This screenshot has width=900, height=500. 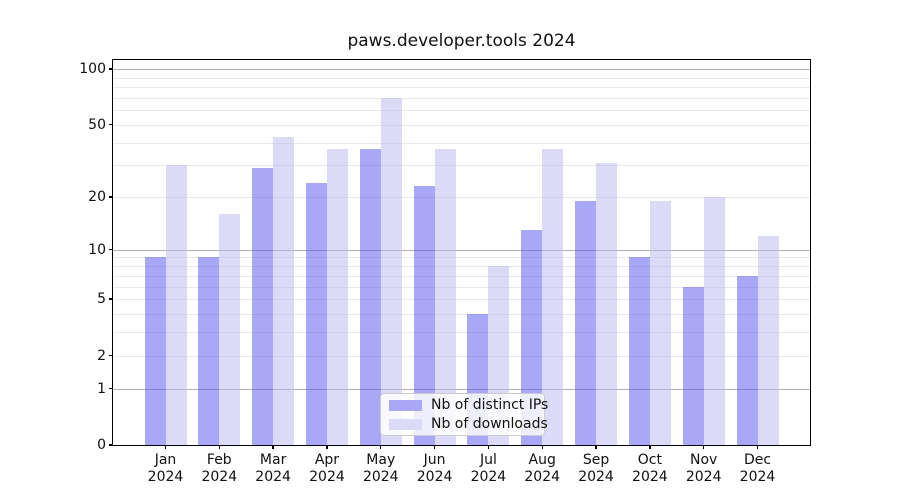 What do you see at coordinates (542, 460) in the screenshot?
I see `x-tick-month: Aug` at bounding box center [542, 460].